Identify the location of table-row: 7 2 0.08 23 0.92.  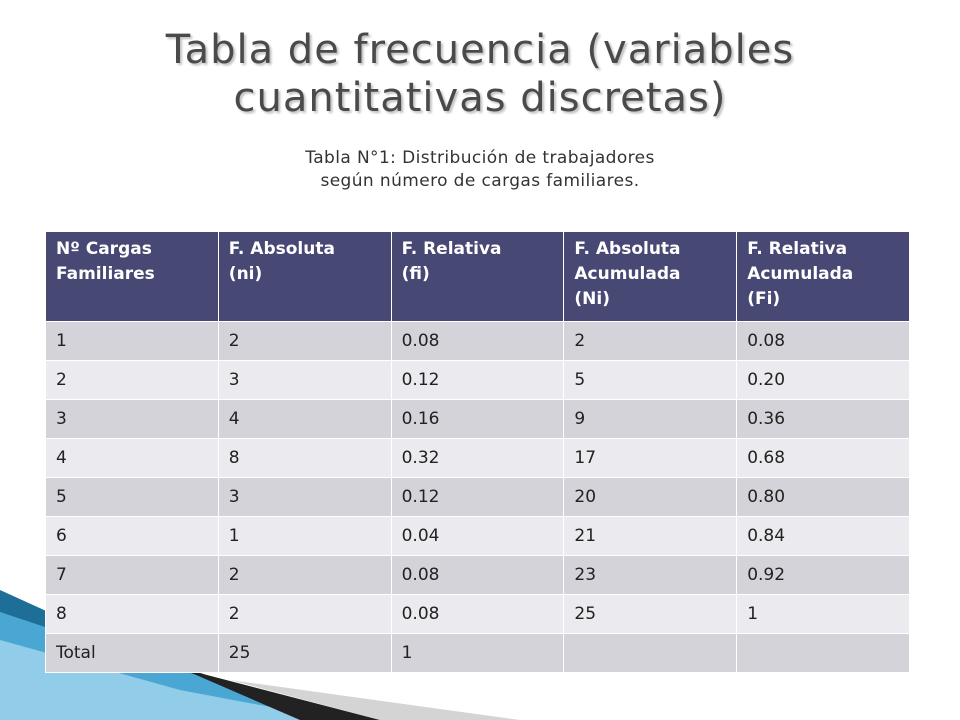
(477, 575).